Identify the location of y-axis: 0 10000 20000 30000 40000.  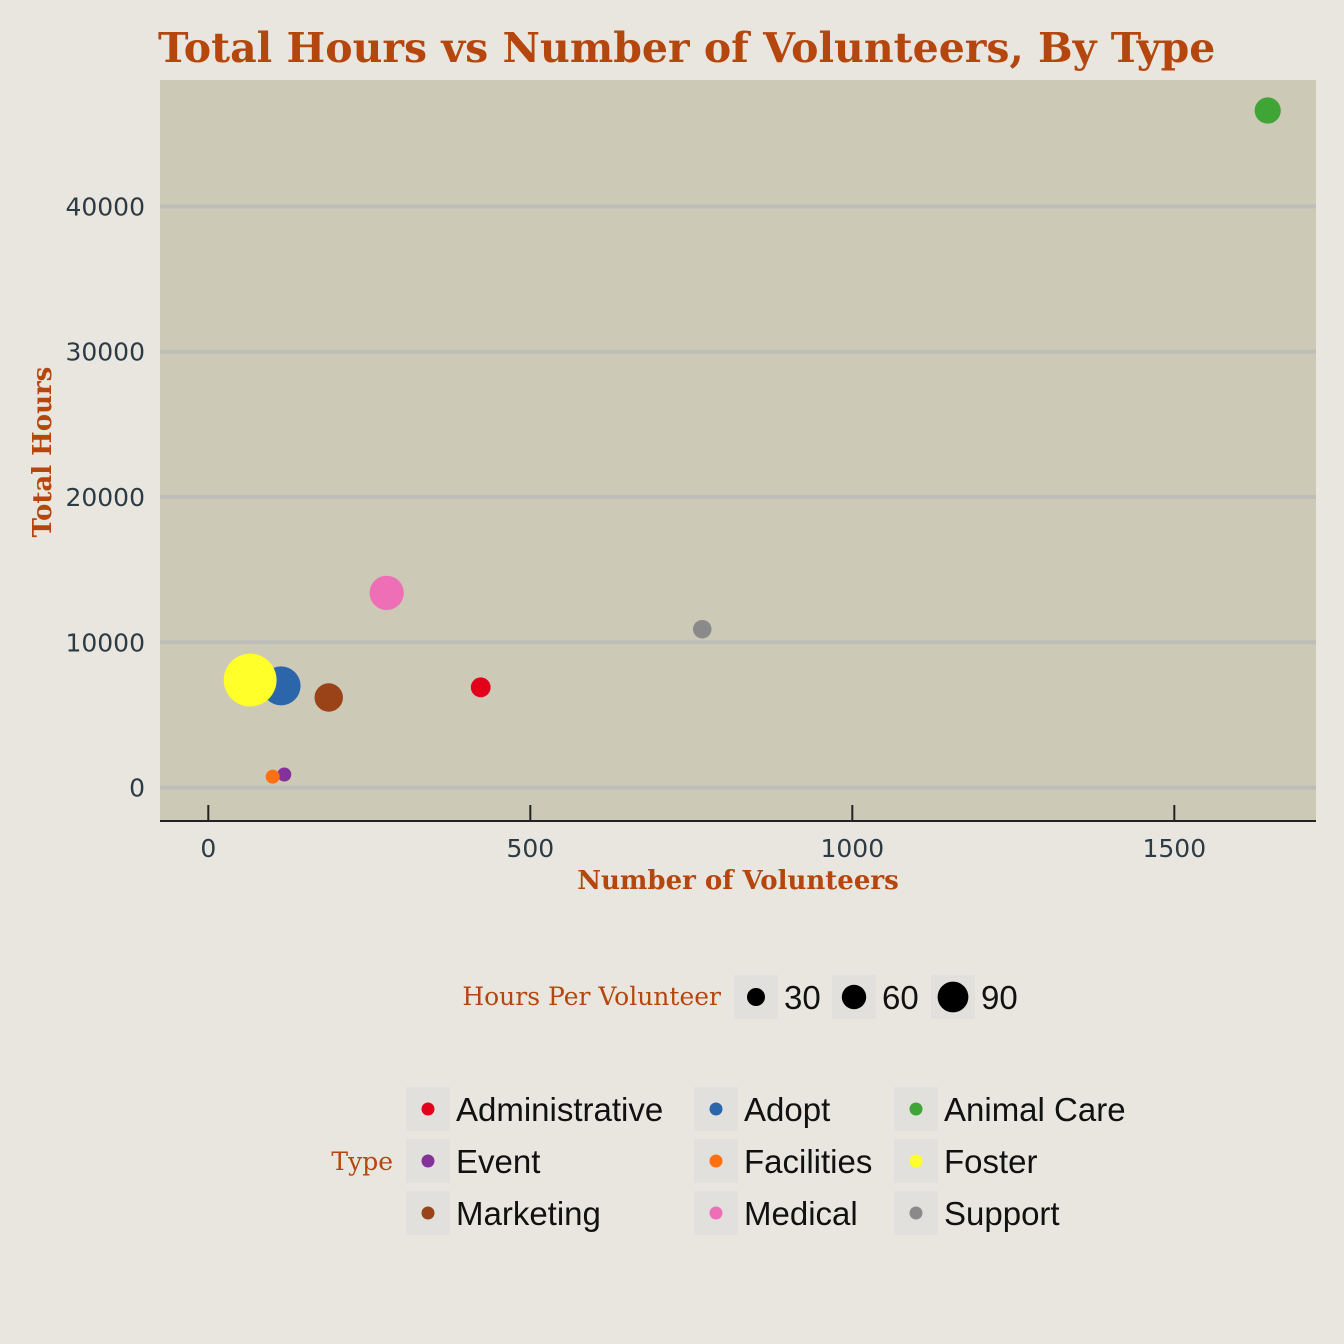
(105, 497).